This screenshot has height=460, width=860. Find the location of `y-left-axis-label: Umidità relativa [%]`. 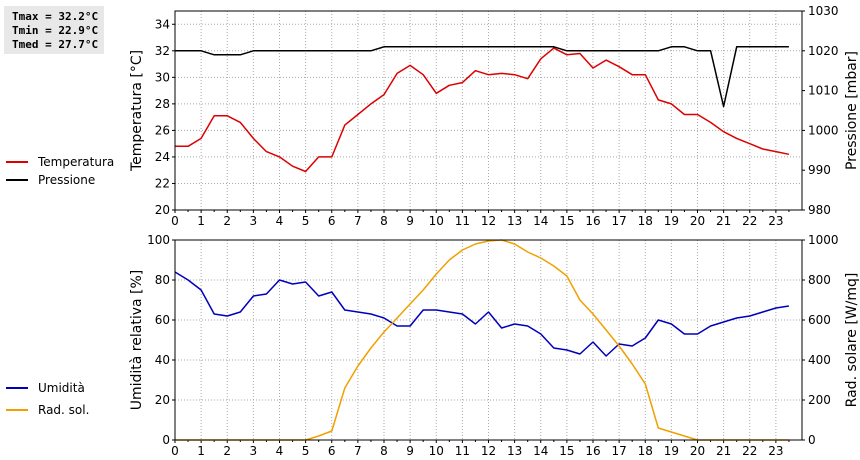

y-left-axis-label: Umidità relativa [%] is located at coordinates (137, 340).